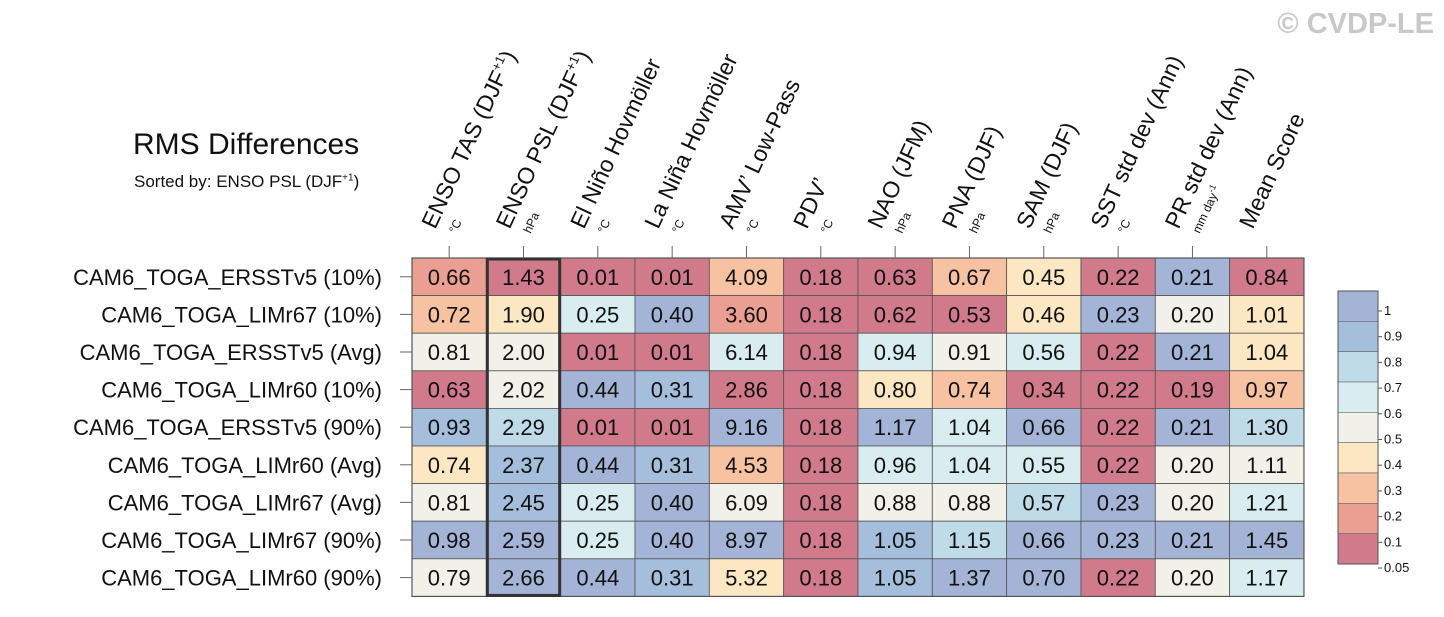  I want to click on cell-value: 0.70, so click(1043, 578).